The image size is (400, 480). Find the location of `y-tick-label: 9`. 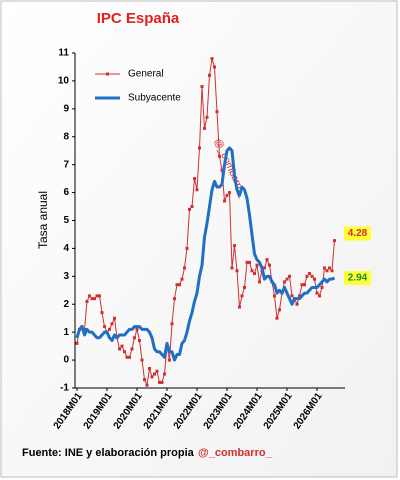

y-tick-label: 9 is located at coordinates (66, 108).